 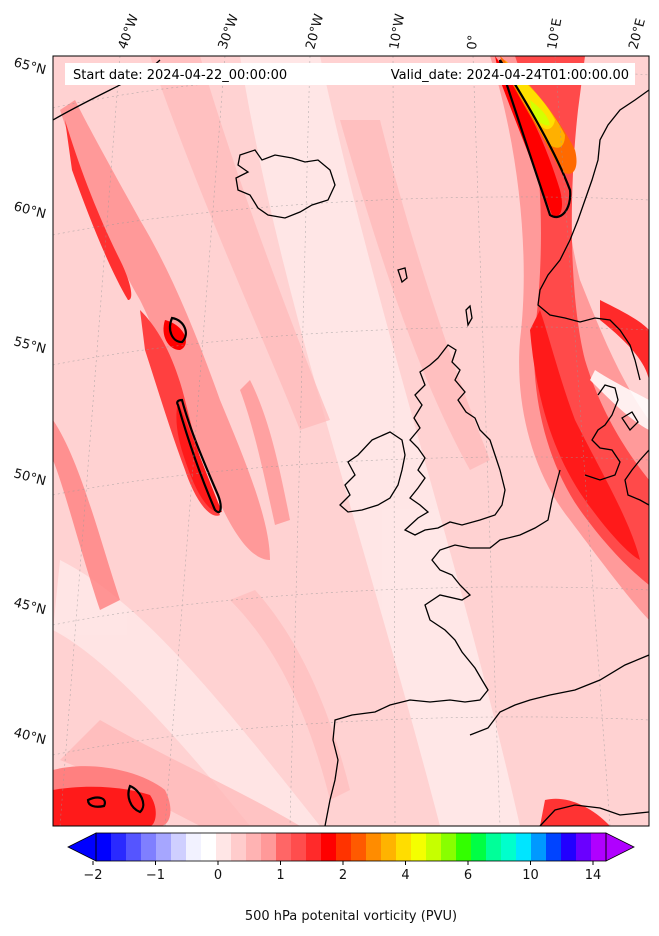 What do you see at coordinates (530, 875) in the screenshot?
I see `colorbar-tick-label: 10` at bounding box center [530, 875].